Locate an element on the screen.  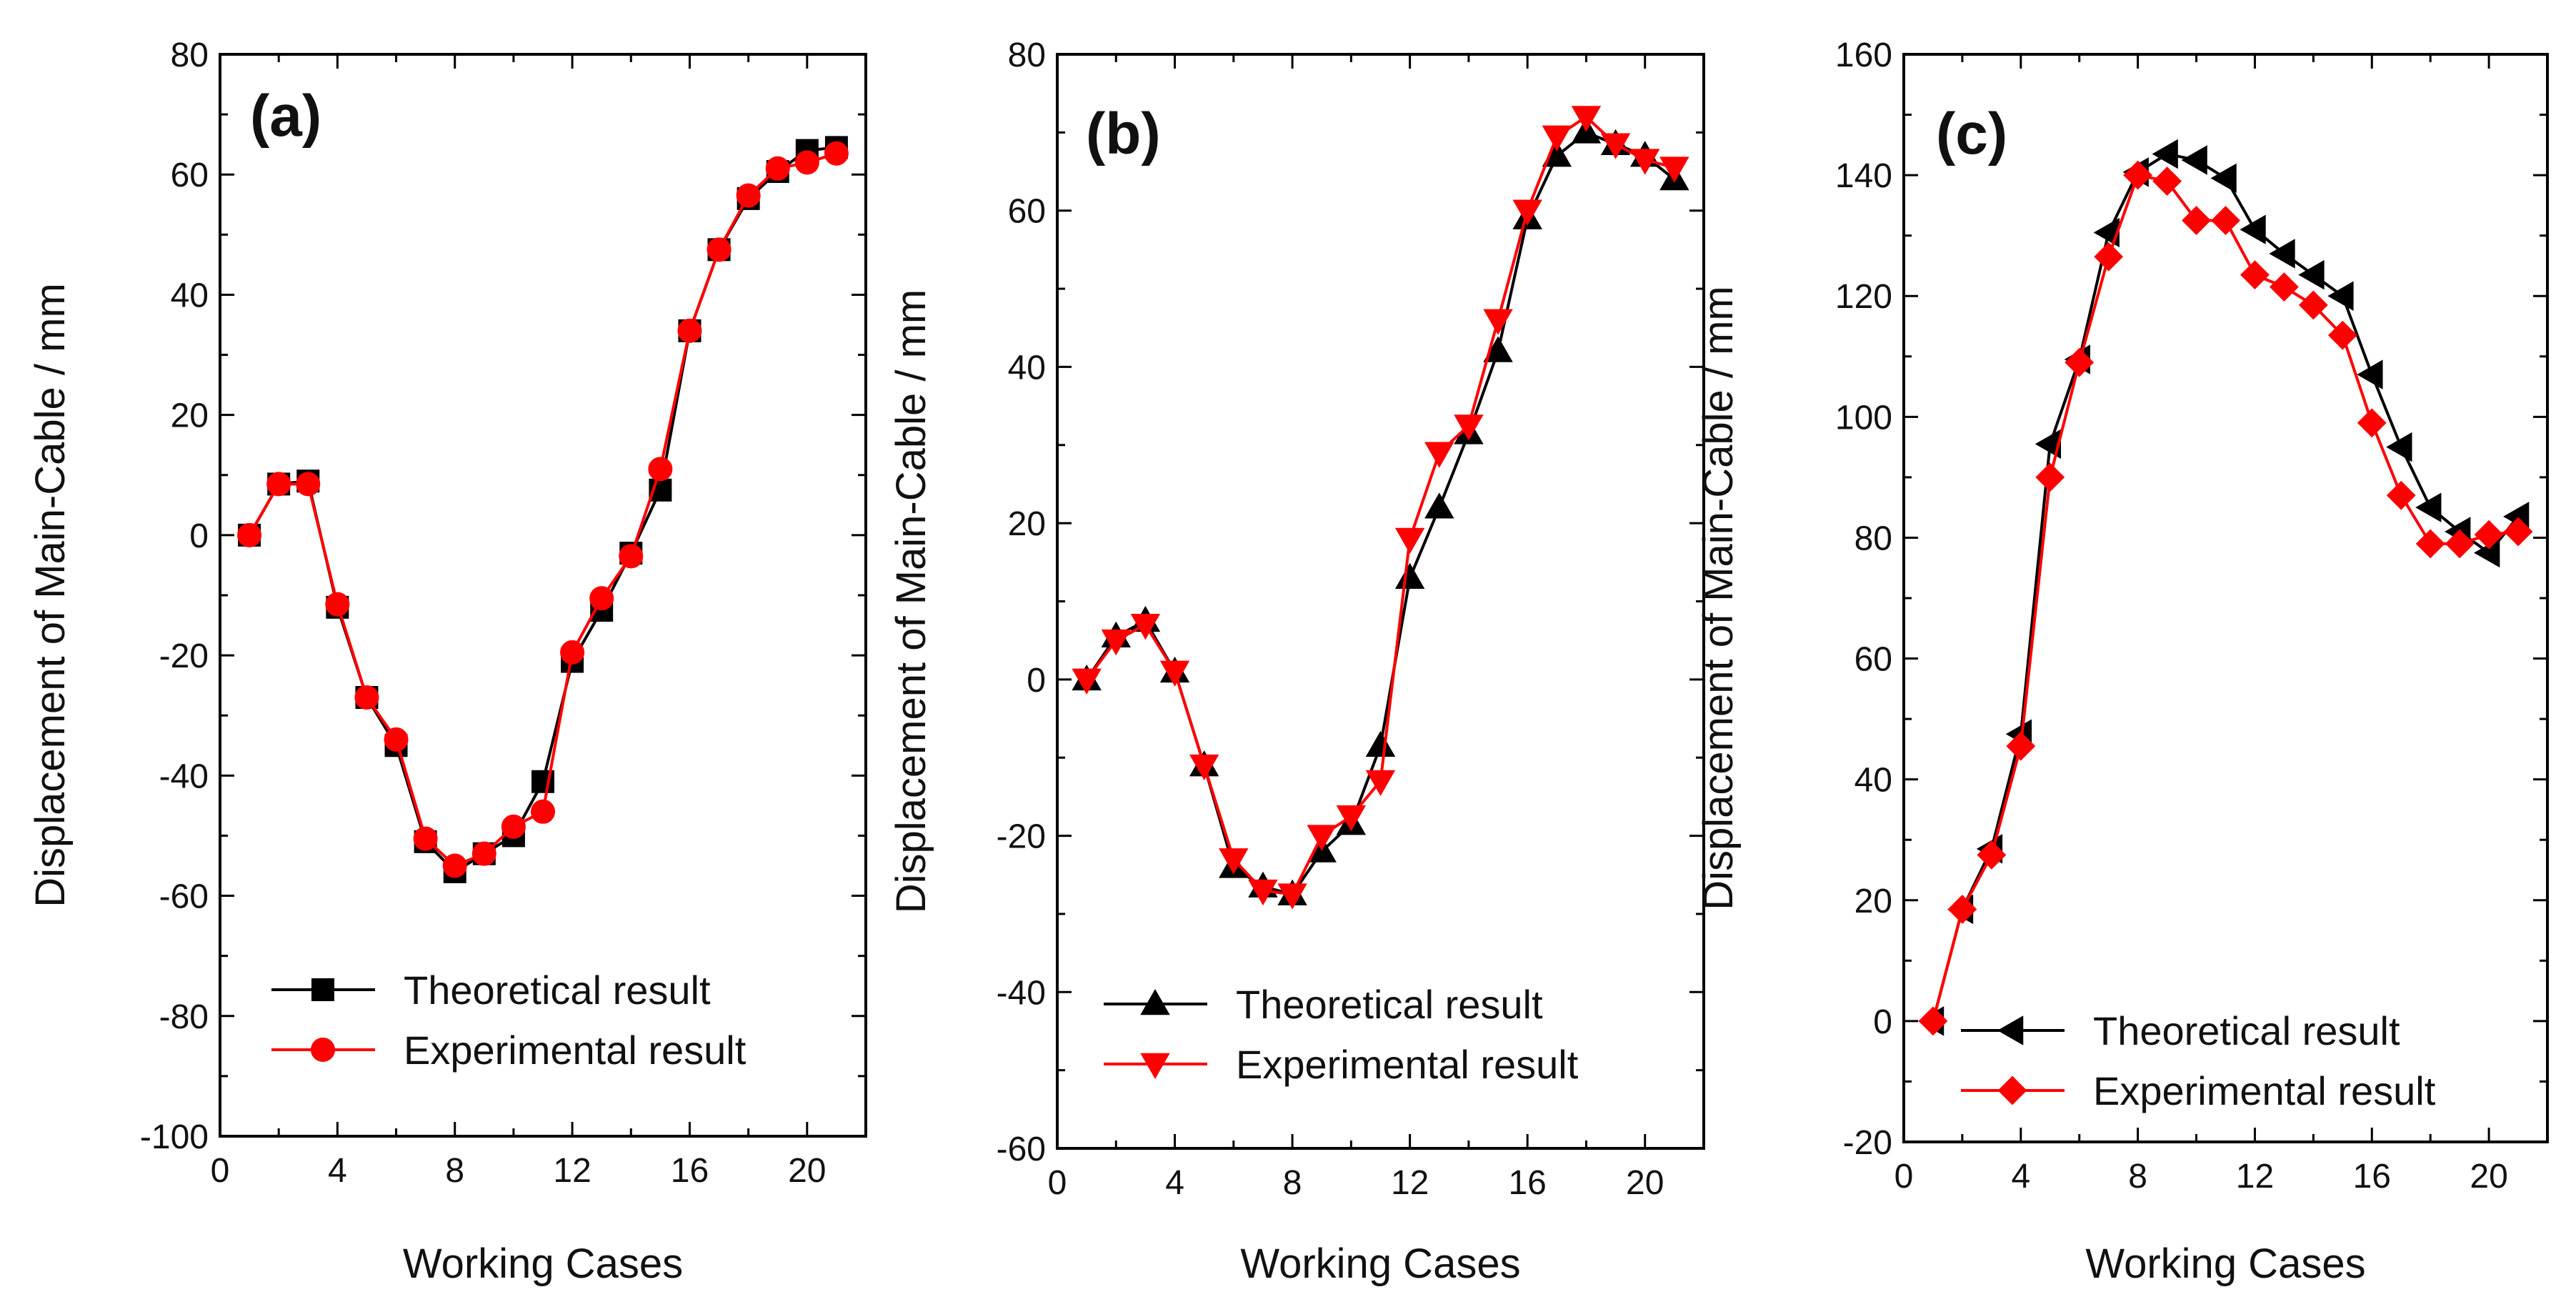
y-tick-label: 80 is located at coordinates (1027, 55).